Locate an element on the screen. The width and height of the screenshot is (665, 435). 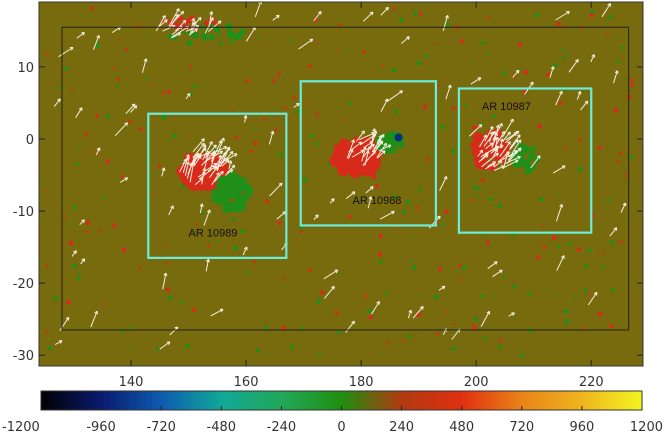
colorbar-tick-label: -240 is located at coordinates (282, 427).